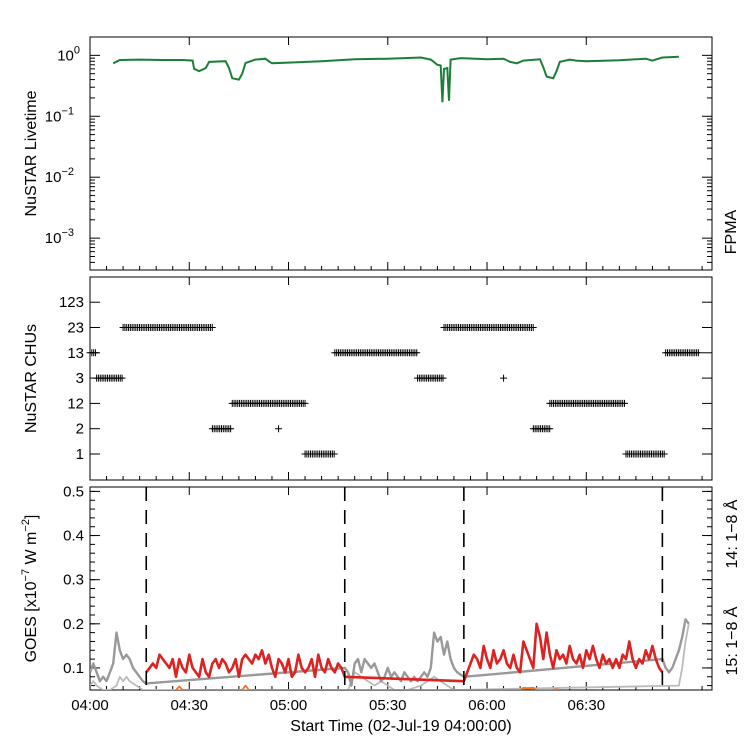  What do you see at coordinates (73, 580) in the screenshot?
I see `goes-tick-label: 0.3` at bounding box center [73, 580].